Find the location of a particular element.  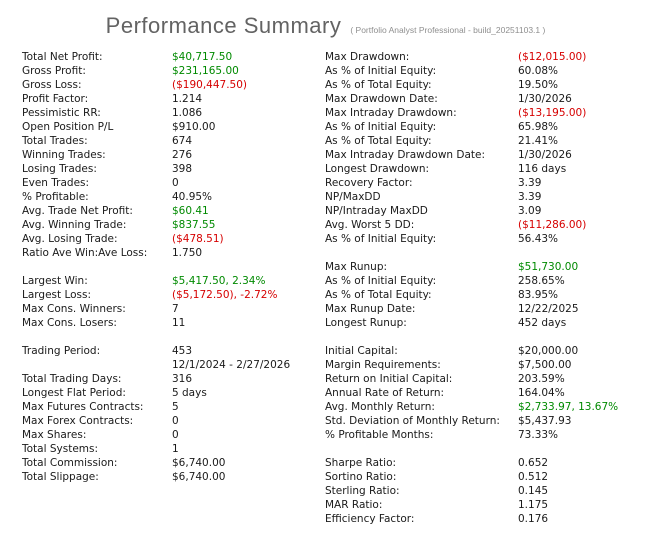

left-metric-label: Max Futures Contracts: is located at coordinates (83, 407).